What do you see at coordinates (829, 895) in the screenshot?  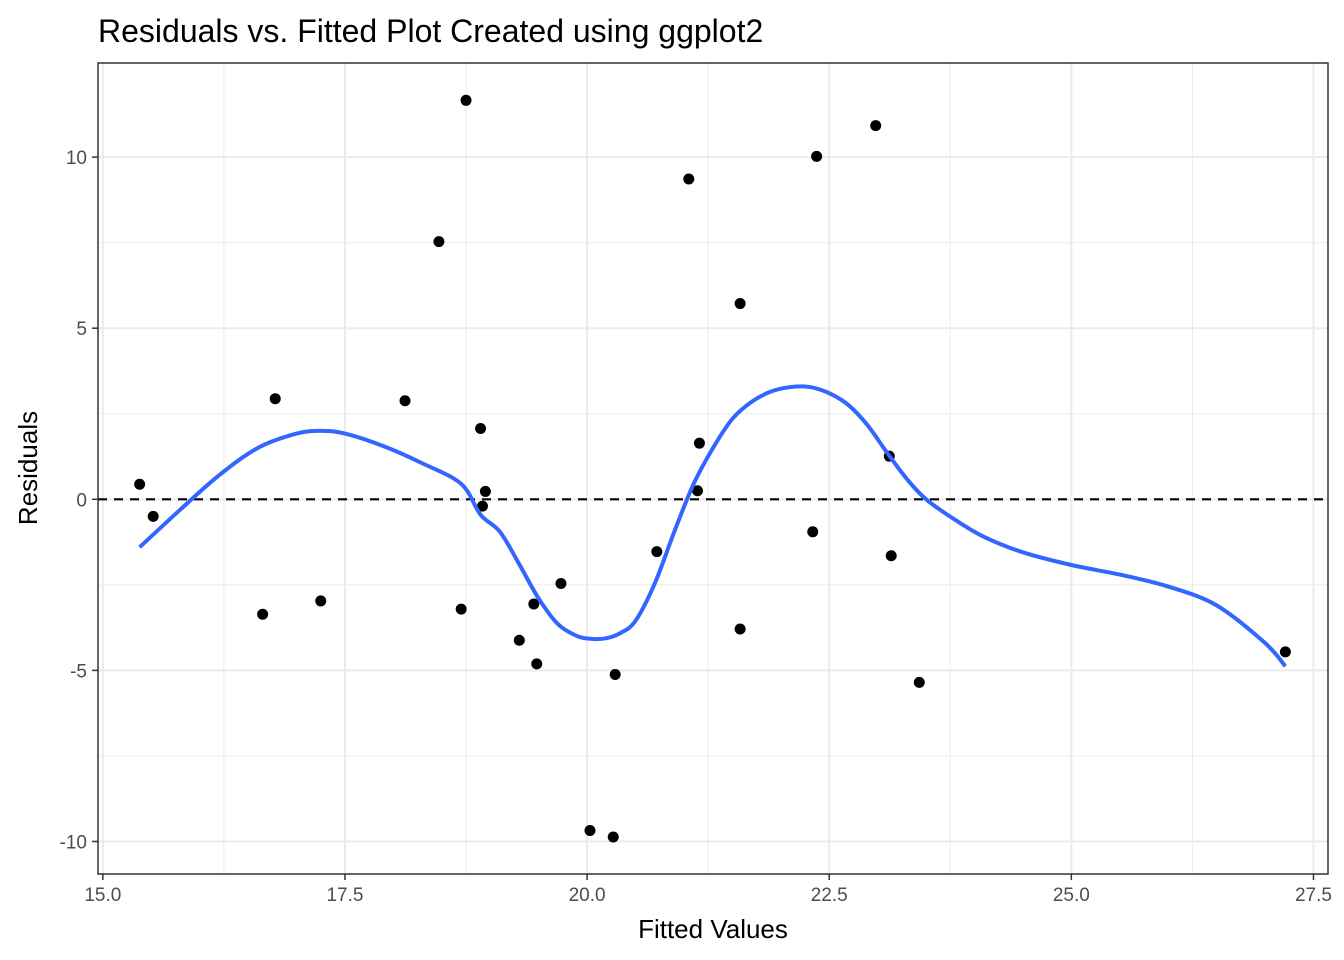 I see `x-tick-label: 22.5` at bounding box center [829, 895].